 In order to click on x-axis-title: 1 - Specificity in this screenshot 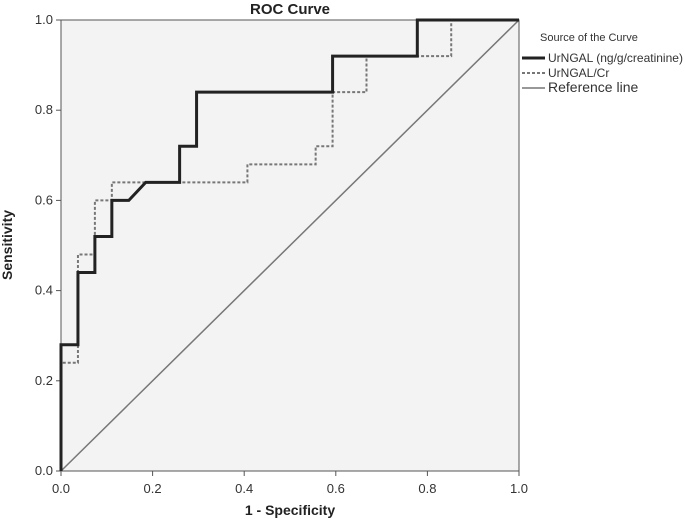, I will do `click(290, 510)`.